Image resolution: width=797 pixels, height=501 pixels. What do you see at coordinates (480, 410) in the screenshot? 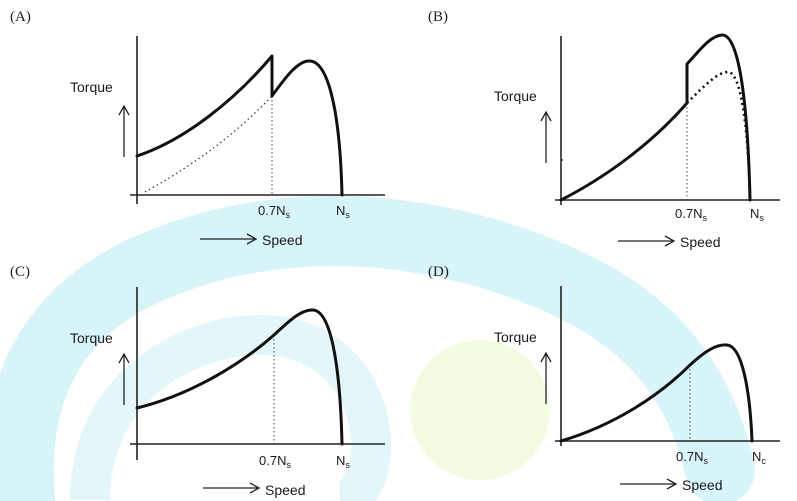
I see `watermark-dot` at bounding box center [480, 410].